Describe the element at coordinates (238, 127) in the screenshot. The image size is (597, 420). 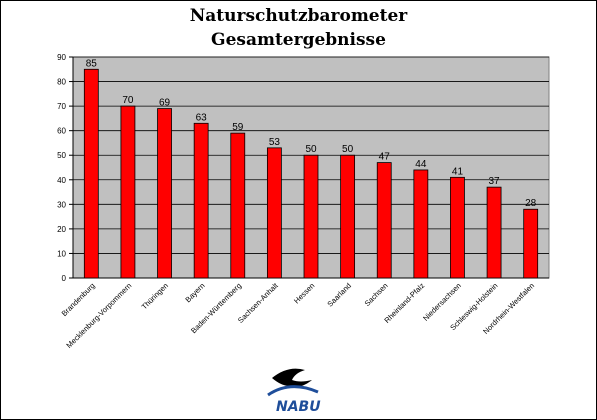
I see `value-label: 59` at that location.